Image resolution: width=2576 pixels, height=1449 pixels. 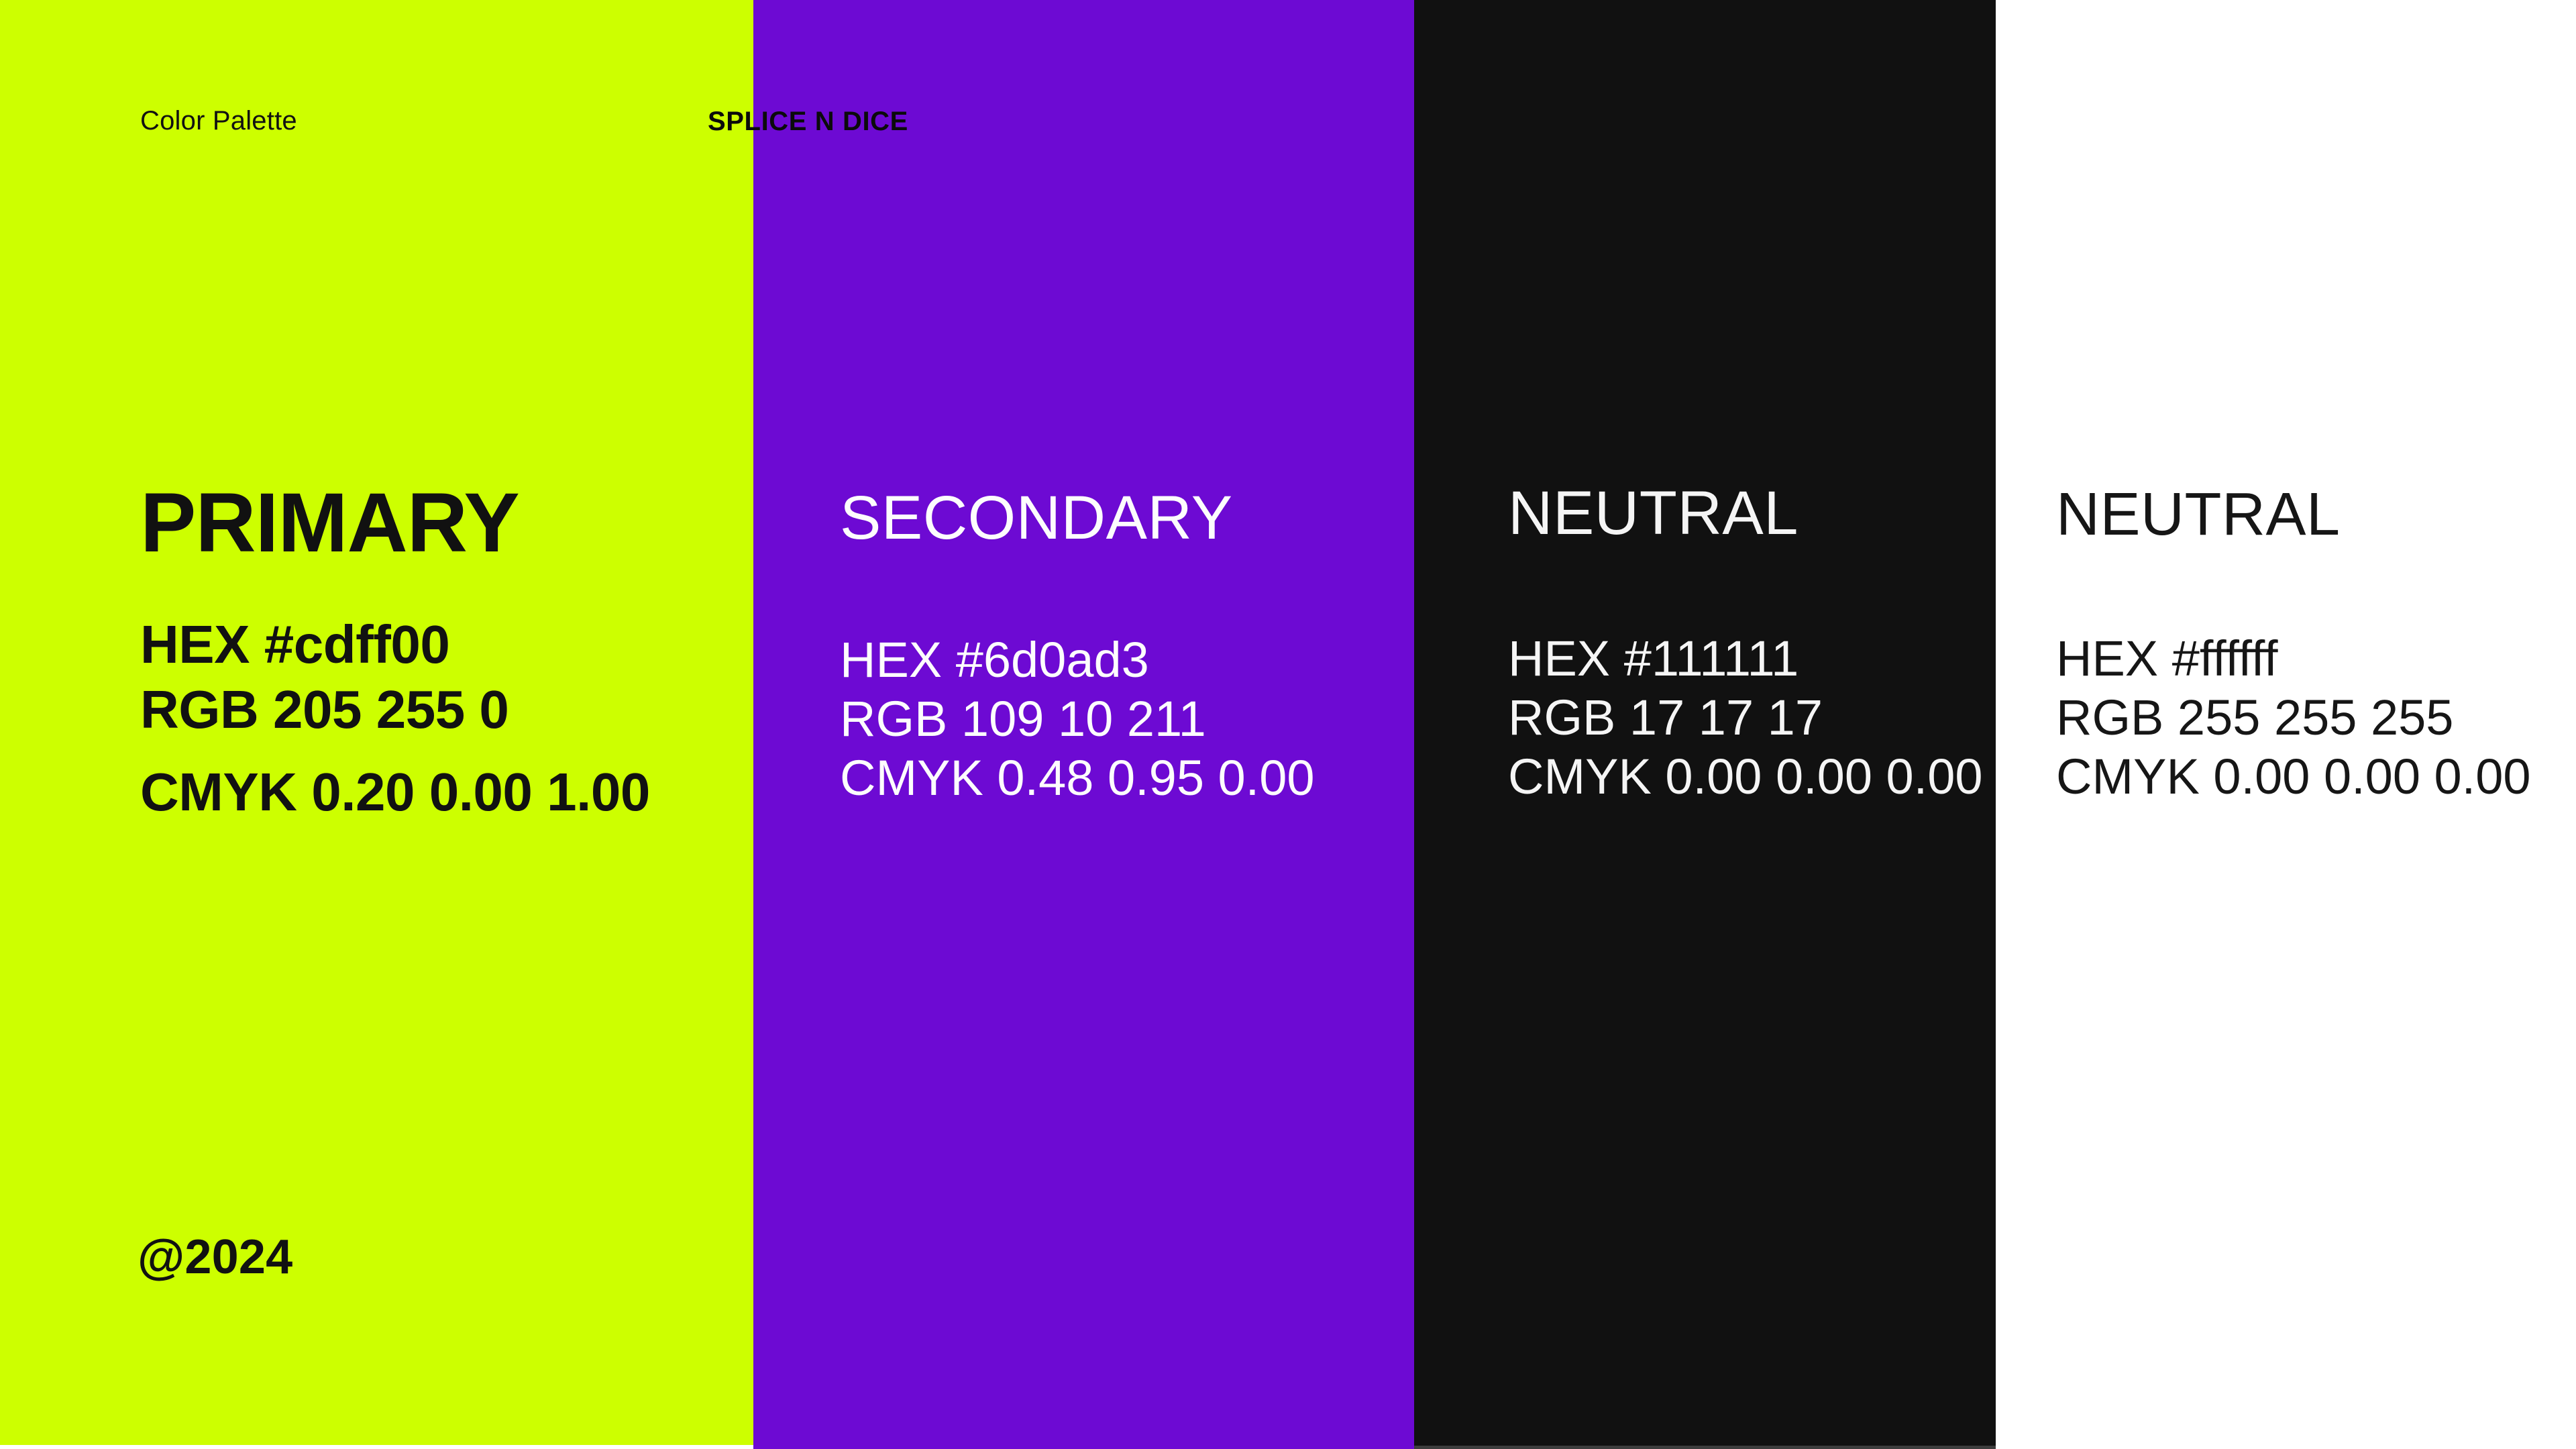 What do you see at coordinates (1705, 1447) in the screenshot?
I see `column-bottom-edge` at bounding box center [1705, 1447].